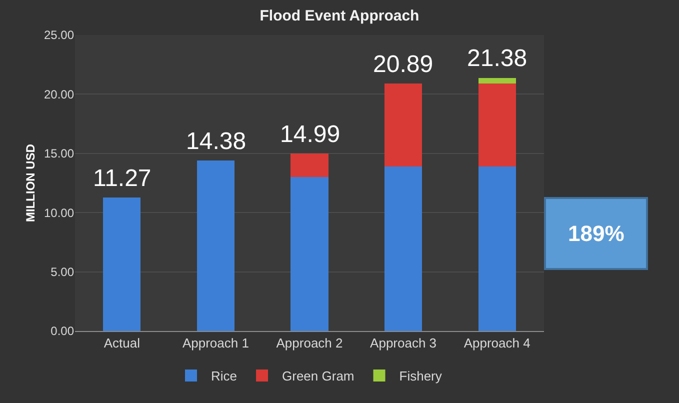 The width and height of the screenshot is (679, 403). What do you see at coordinates (497, 58) in the screenshot?
I see `total-label: 21.38` at bounding box center [497, 58].